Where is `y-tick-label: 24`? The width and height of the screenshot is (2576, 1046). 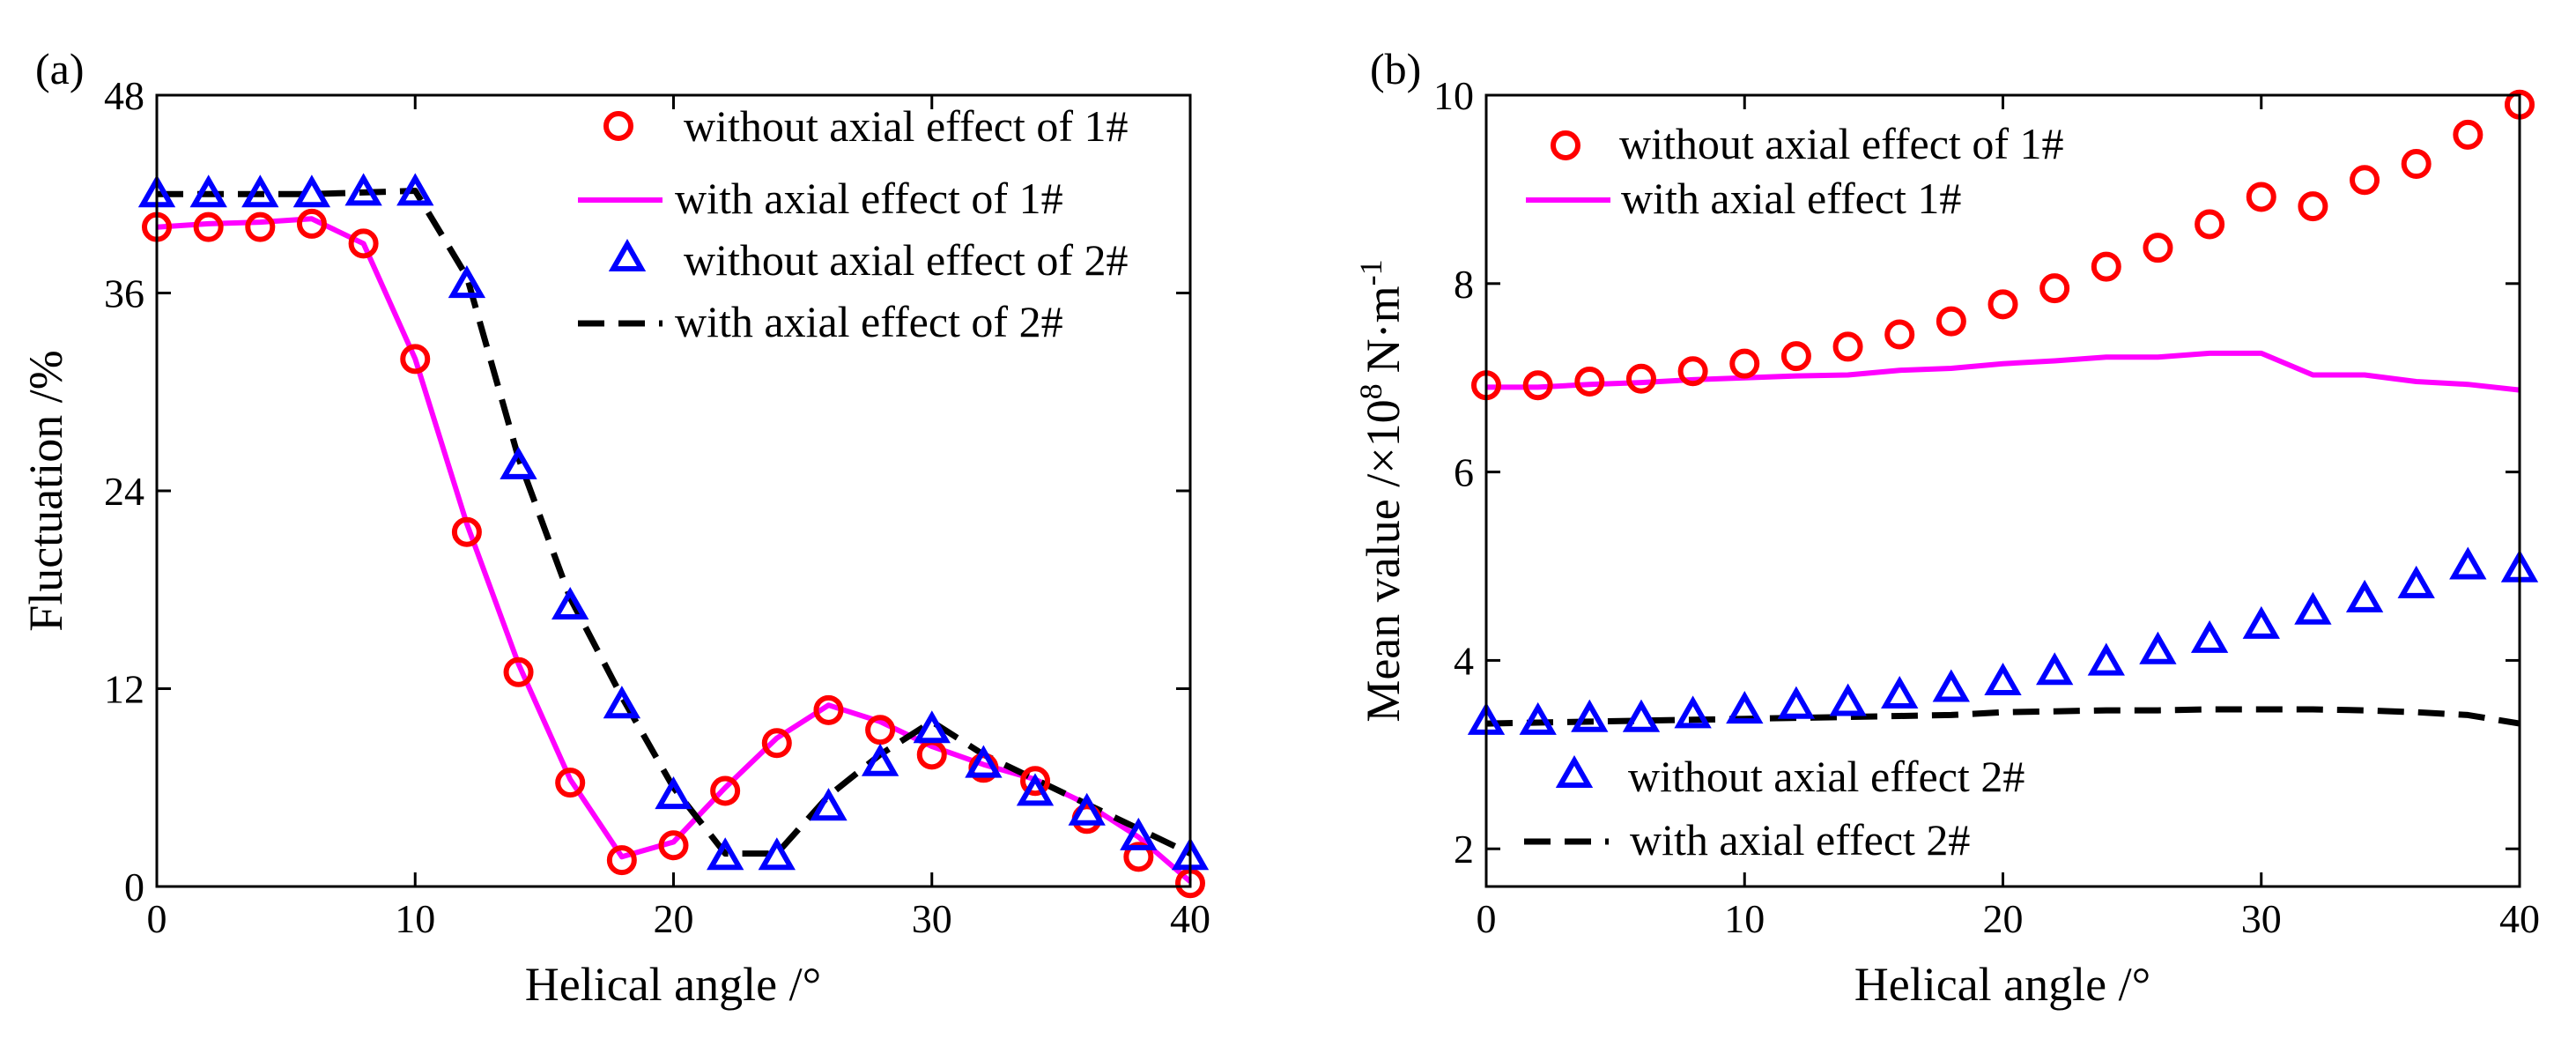 y-tick-label: 24 is located at coordinates (124, 491).